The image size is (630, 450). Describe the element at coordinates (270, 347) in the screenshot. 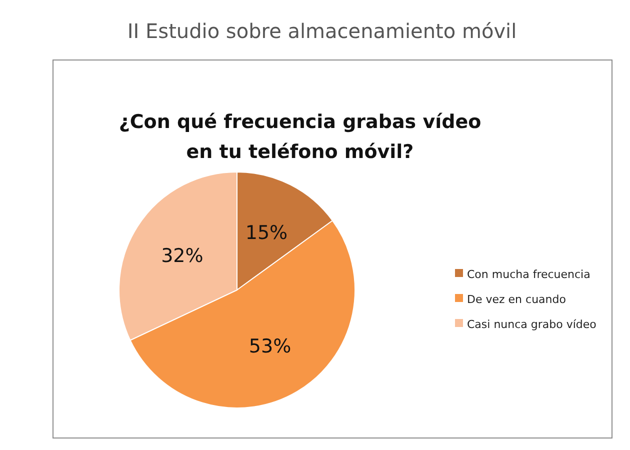

I see `data-label: 53%` at that location.